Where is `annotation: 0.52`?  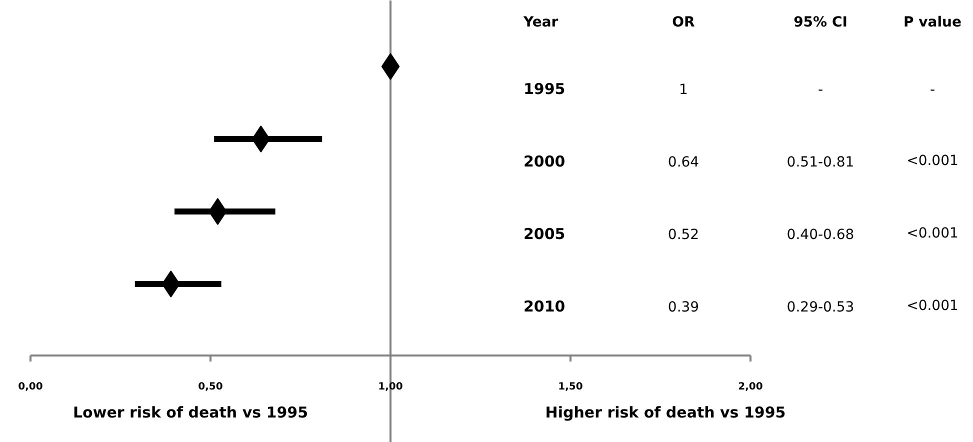 annotation: 0.52 is located at coordinates (684, 234).